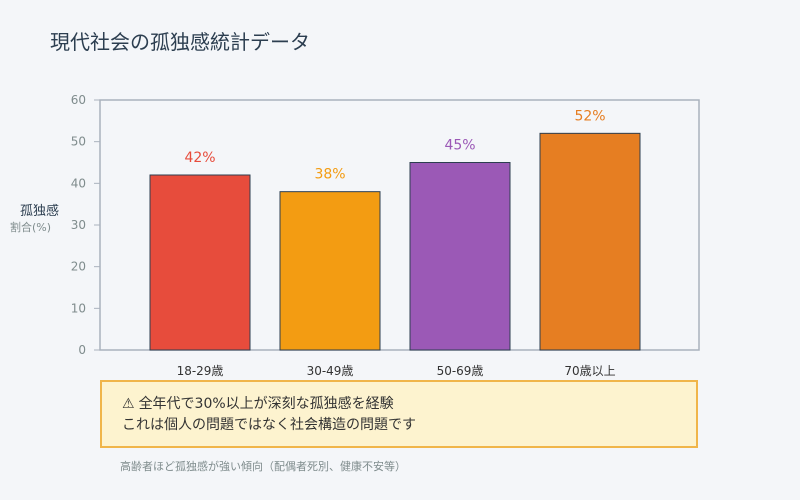 This screenshot has width=800, height=500. I want to click on y-tick-label: 50, so click(78, 142).